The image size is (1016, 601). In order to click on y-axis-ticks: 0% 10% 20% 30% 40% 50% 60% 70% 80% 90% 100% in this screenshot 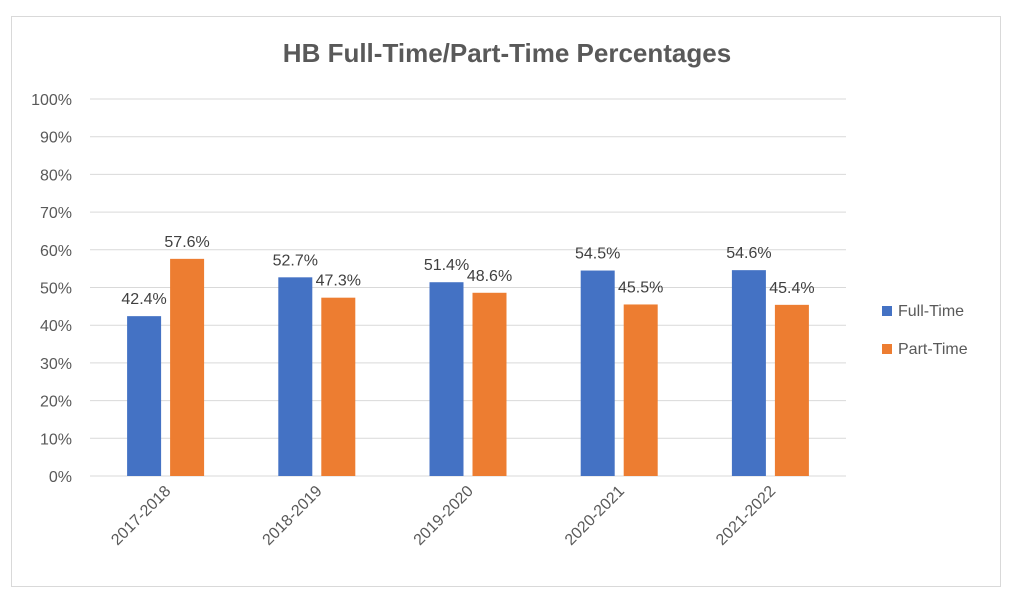, I will do `click(51, 289)`.